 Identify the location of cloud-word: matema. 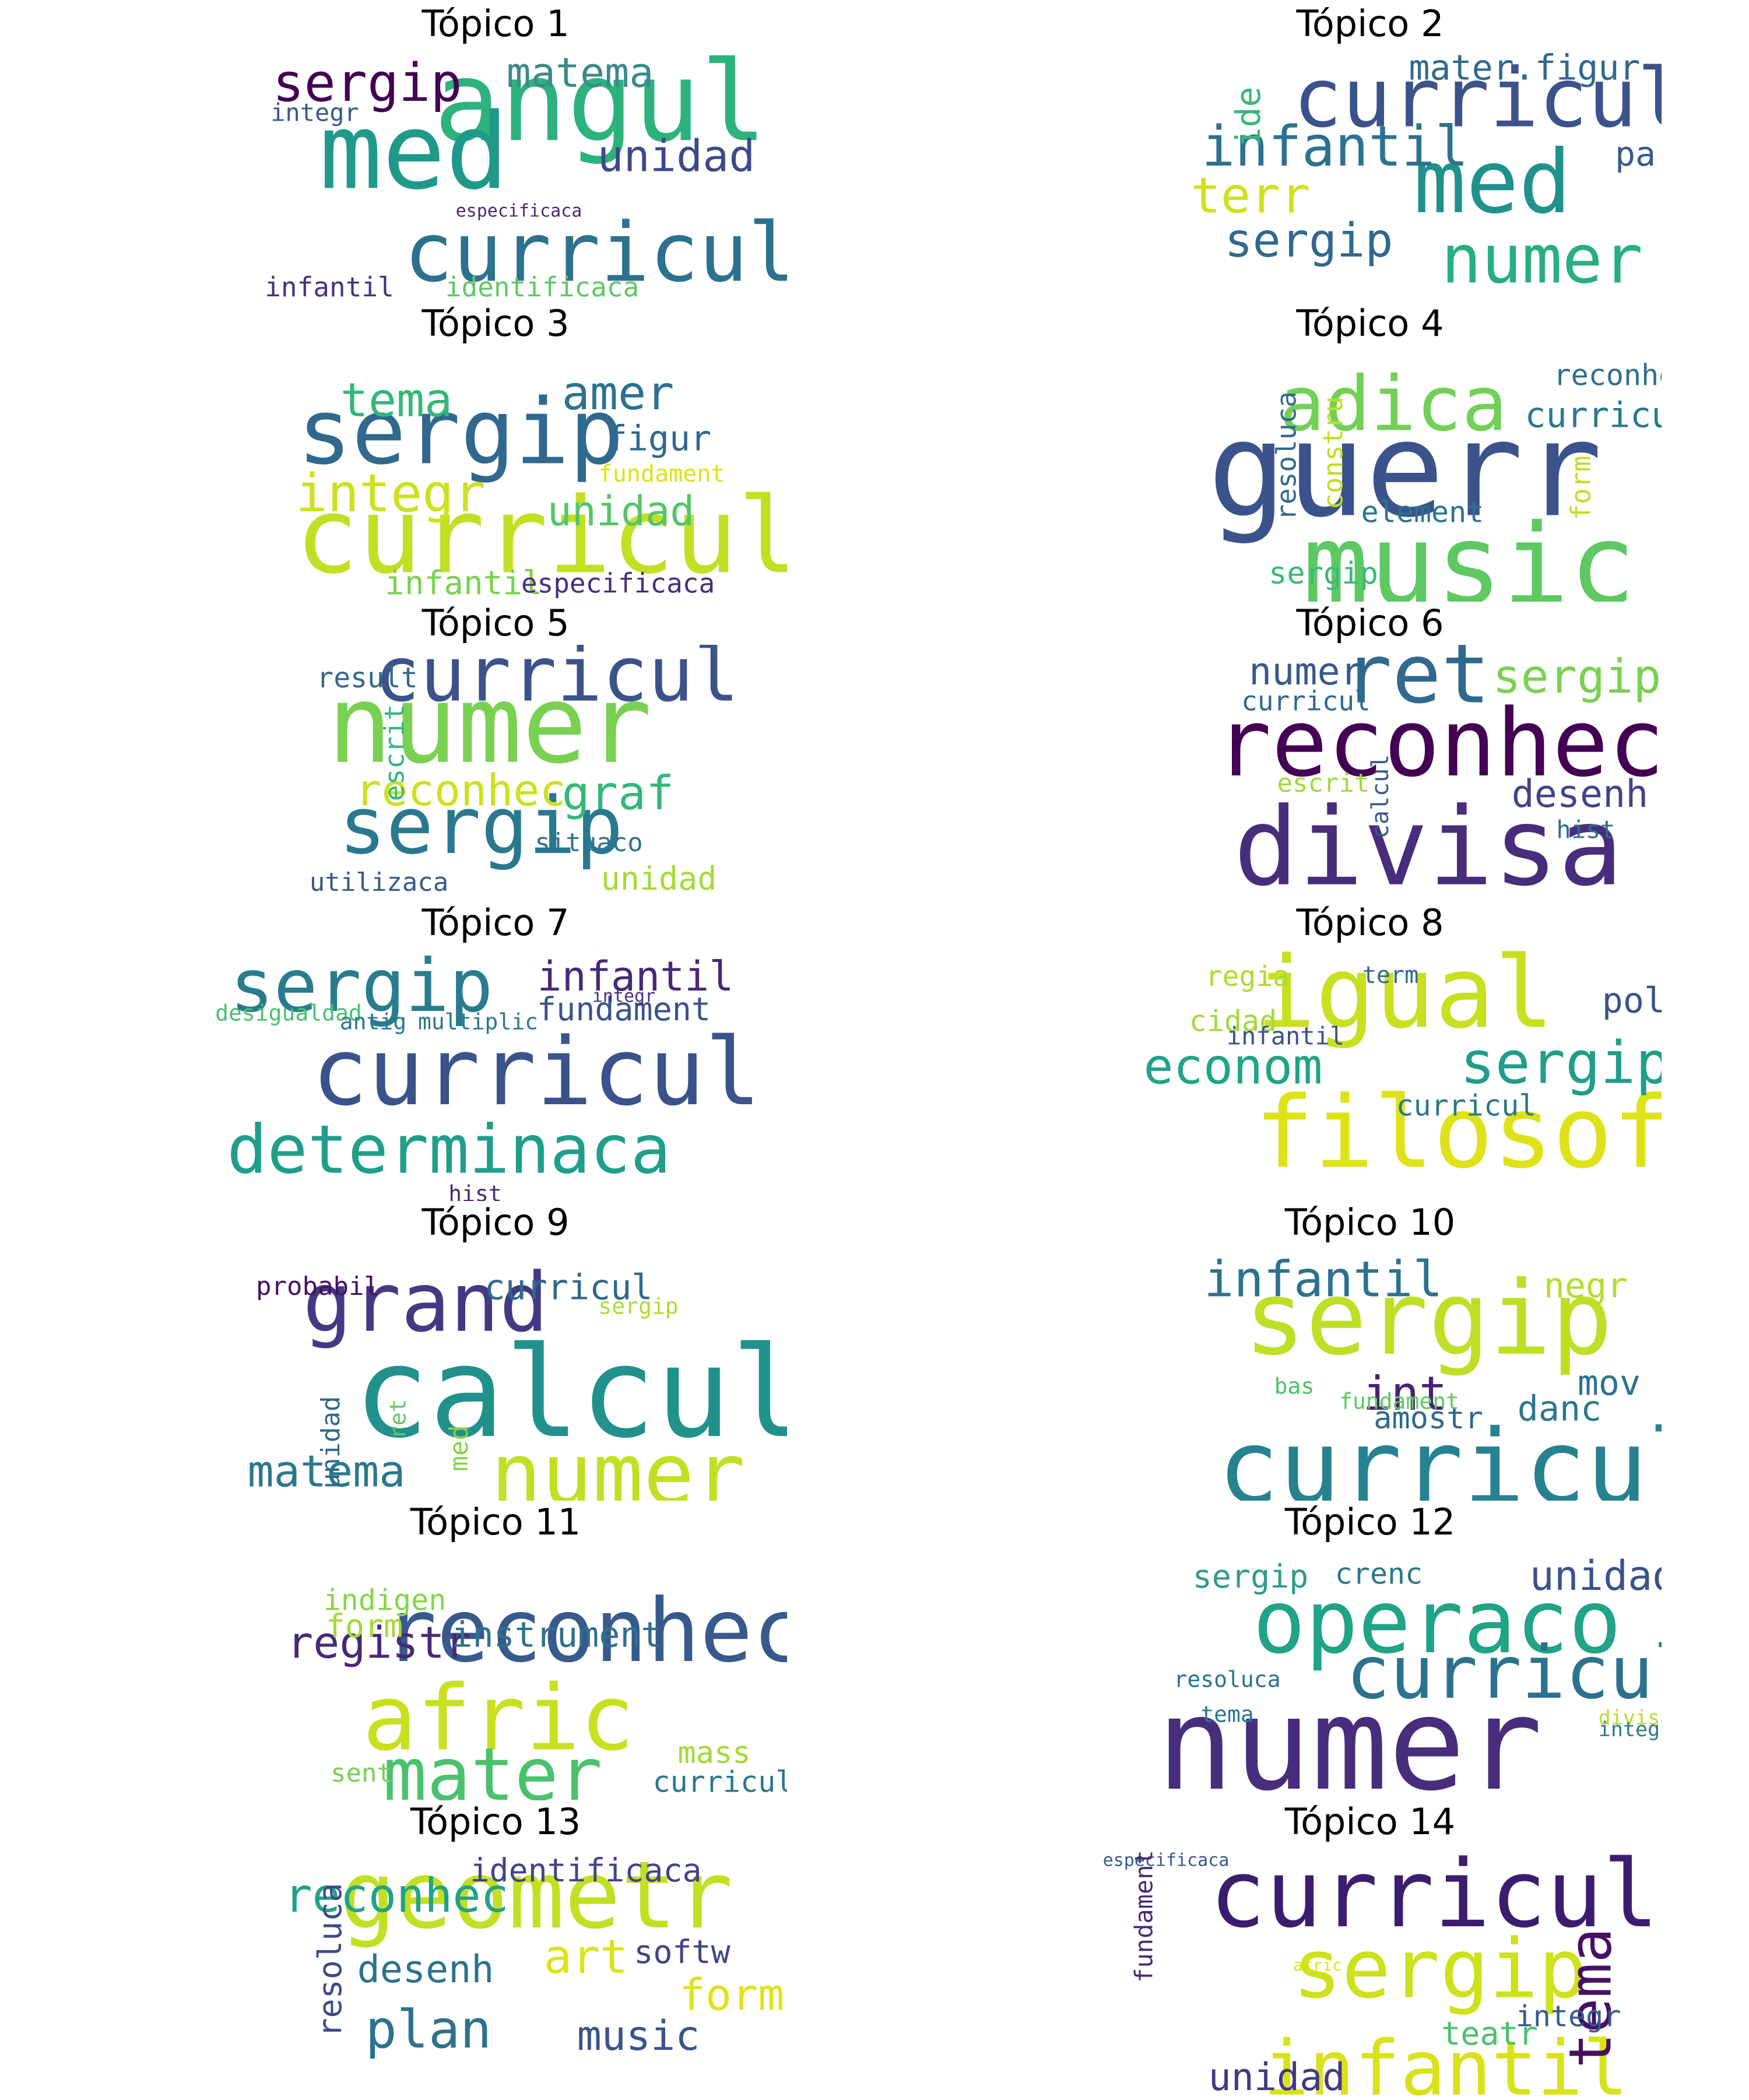
(327, 1472).